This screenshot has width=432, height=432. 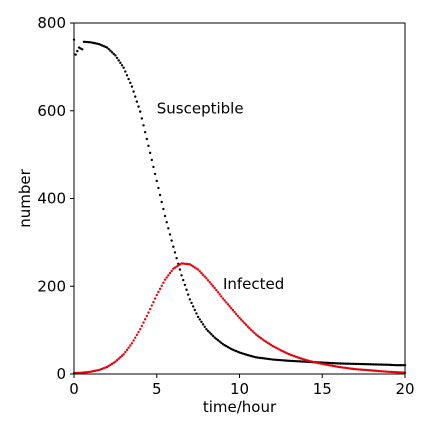 What do you see at coordinates (242, 386) in the screenshot?
I see `x-ticks: 0 5 10 15 20` at bounding box center [242, 386].